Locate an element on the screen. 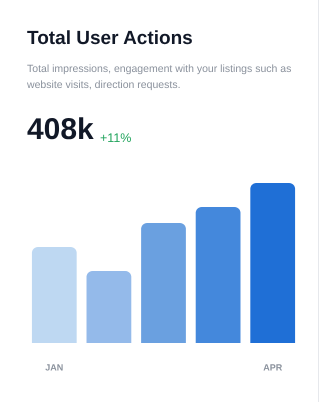  chart-subtitle: Total impressions, engagement with your listings such as website visits, direction requests. is located at coordinates (159, 77).